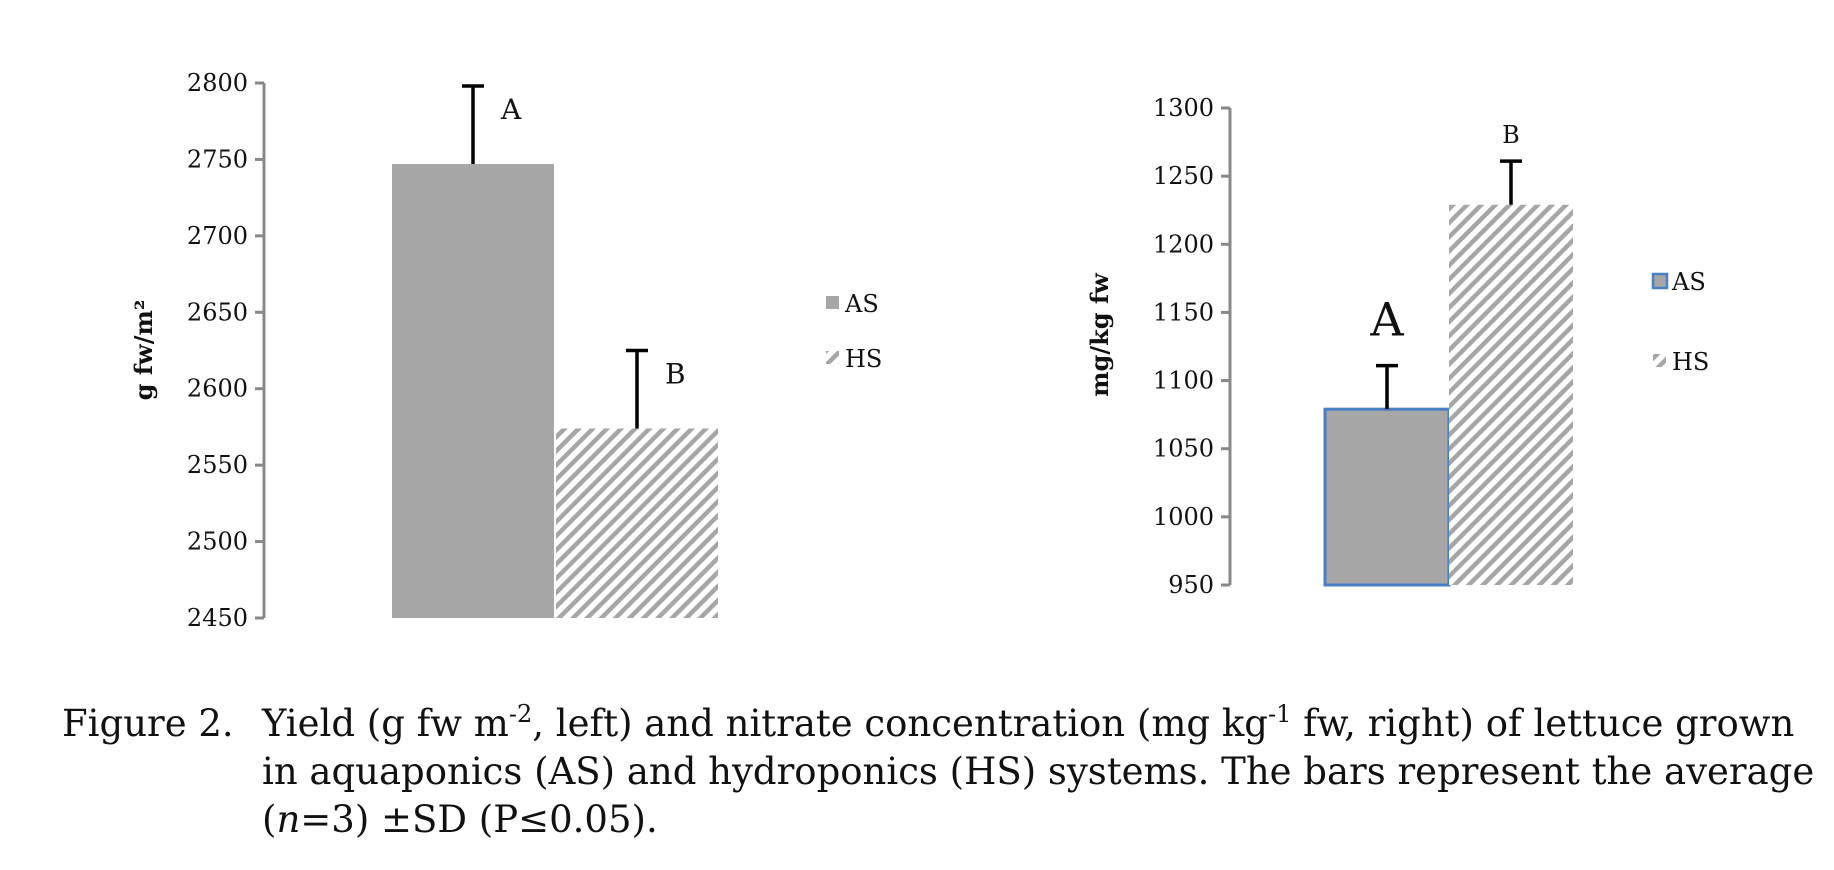 This screenshot has width=1834, height=870. What do you see at coordinates (1191, 585) in the screenshot?
I see `y-tick-label: 950` at bounding box center [1191, 585].